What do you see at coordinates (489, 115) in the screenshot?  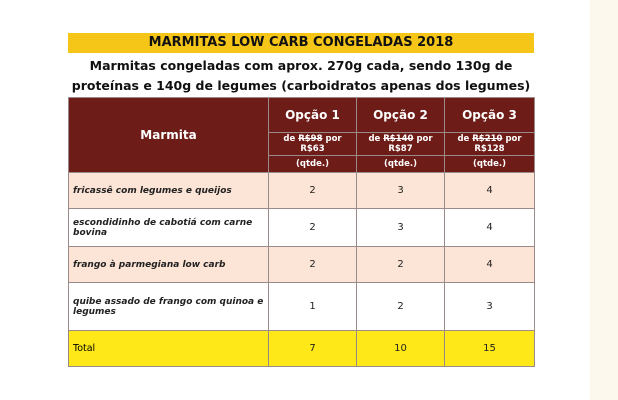 I see `option-name: Opção 3` at bounding box center [489, 115].